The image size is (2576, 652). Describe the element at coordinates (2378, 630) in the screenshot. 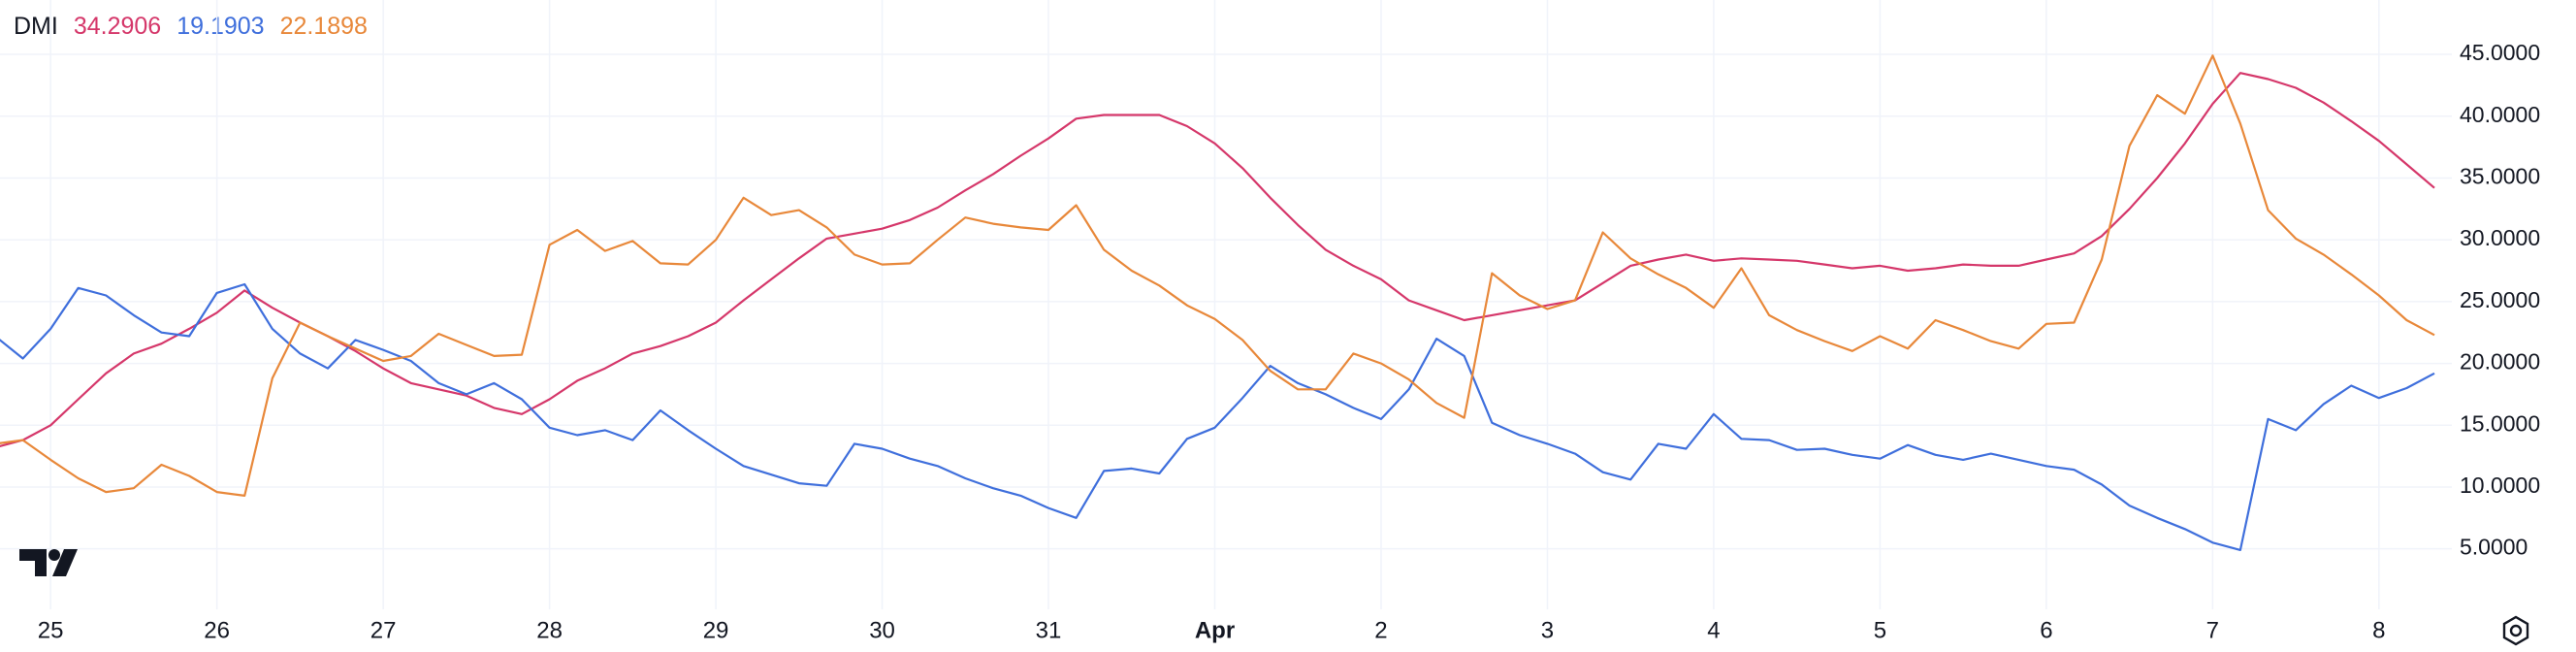

I see `x-tick-label: 8` at that location.